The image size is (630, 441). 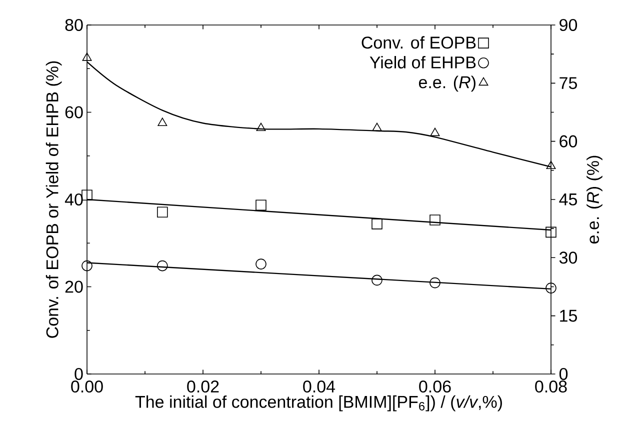 I want to click on x-tick-label: 0.06, so click(x=435, y=386).